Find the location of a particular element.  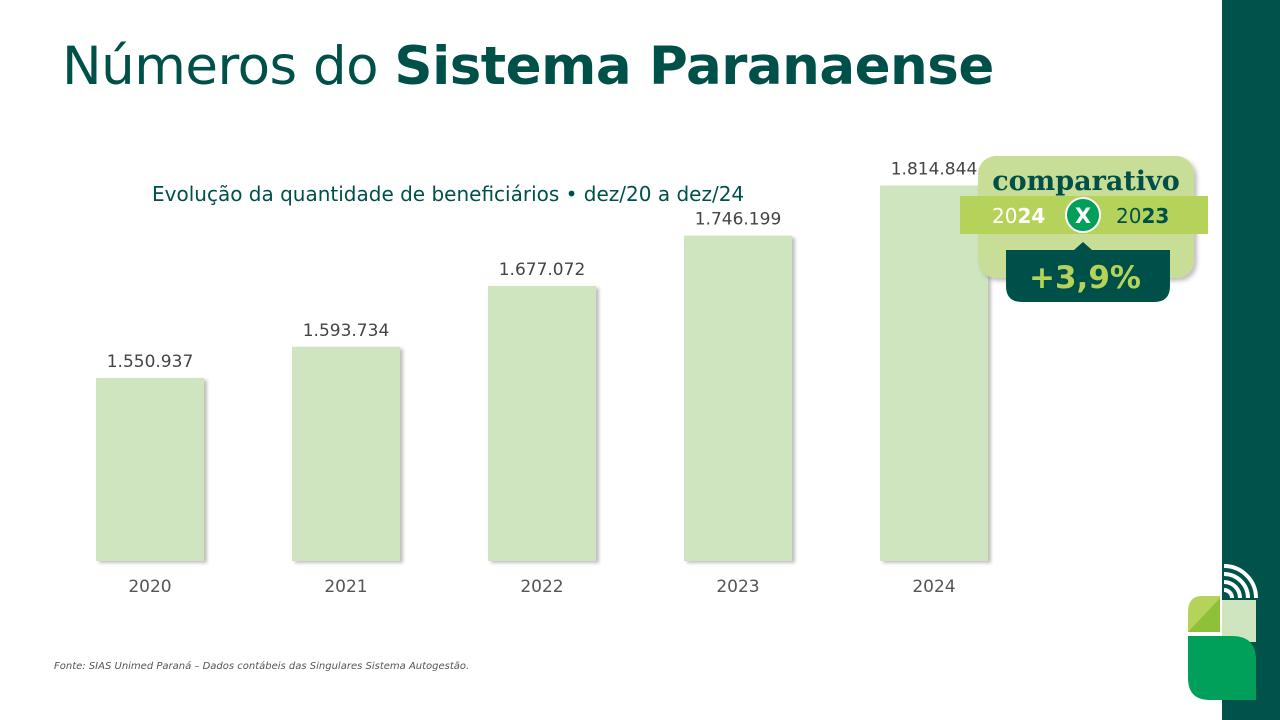

bar-2021 is located at coordinates (346, 453).